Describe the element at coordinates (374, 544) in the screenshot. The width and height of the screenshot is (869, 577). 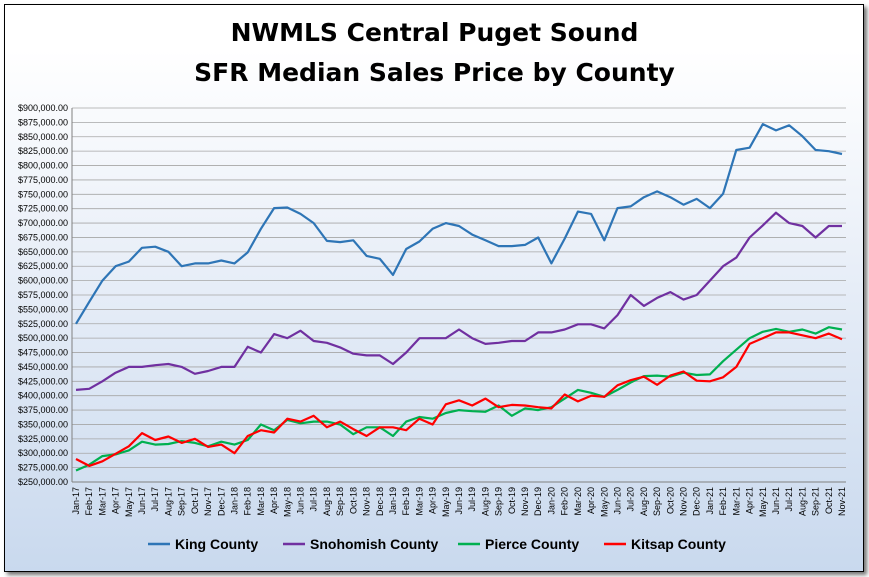
I see `legend-label: Snohomish County` at that location.